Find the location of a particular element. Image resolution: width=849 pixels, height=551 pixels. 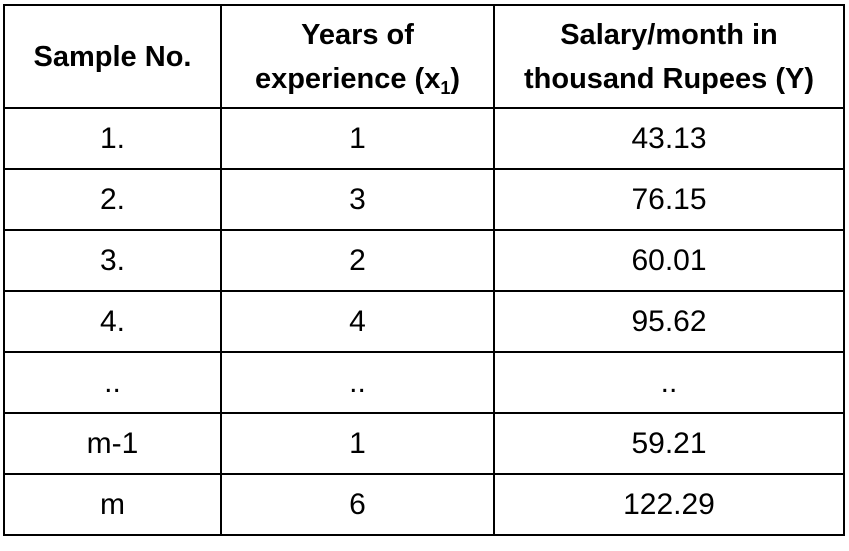

header-salary: Salary/month in thousand Rupees (Y) is located at coordinates (669, 56).